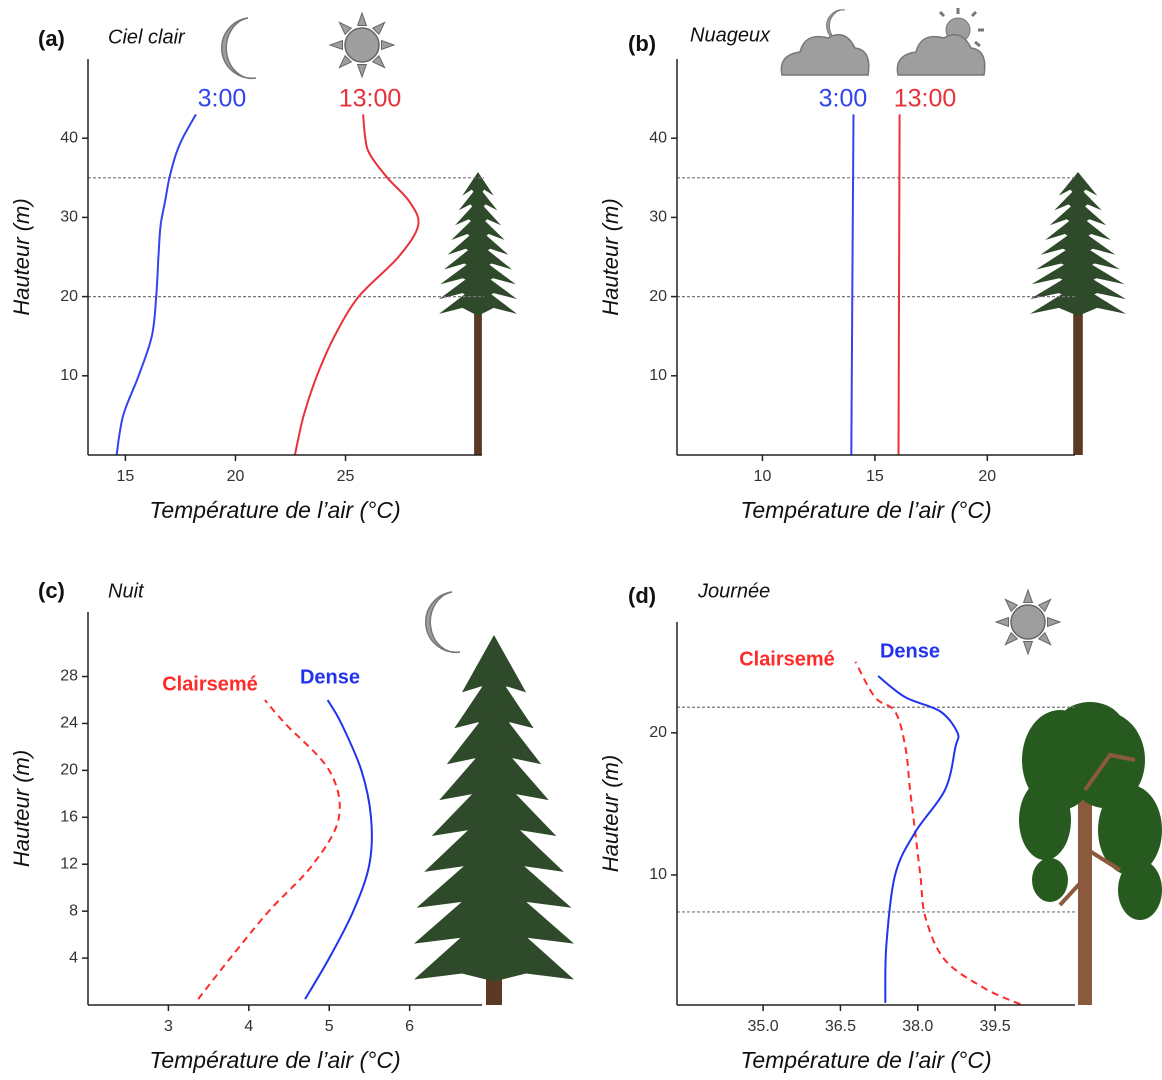 The width and height of the screenshot is (1162, 1080). I want to click on panel-label: (d), so click(642, 595).